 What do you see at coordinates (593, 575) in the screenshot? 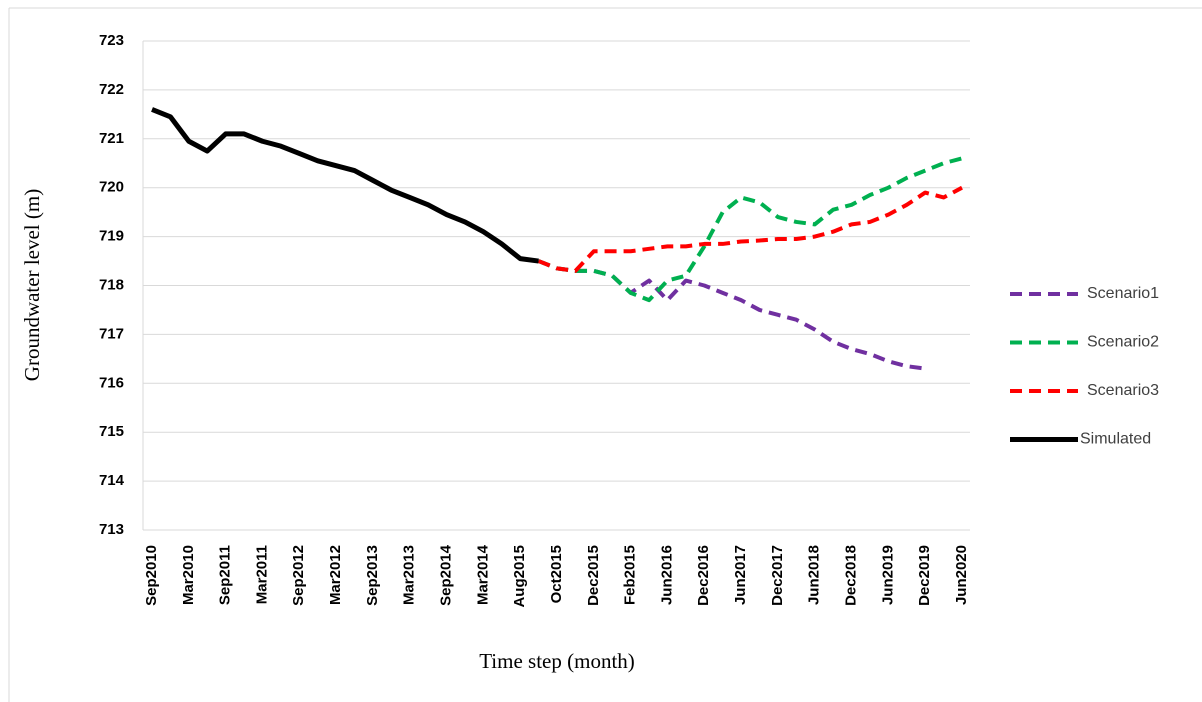
I see `x-tick-label: Dec2015` at bounding box center [593, 575].